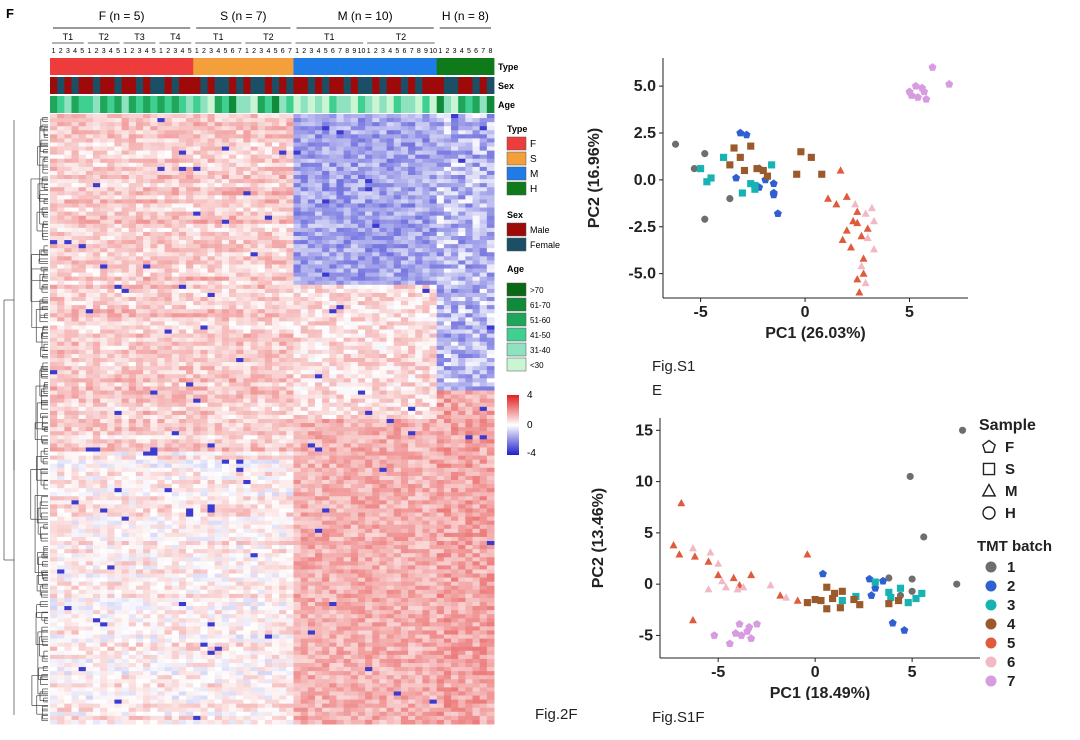  Describe the element at coordinates (233, 85) in the screenshot. I see `sex-cell` at that location.